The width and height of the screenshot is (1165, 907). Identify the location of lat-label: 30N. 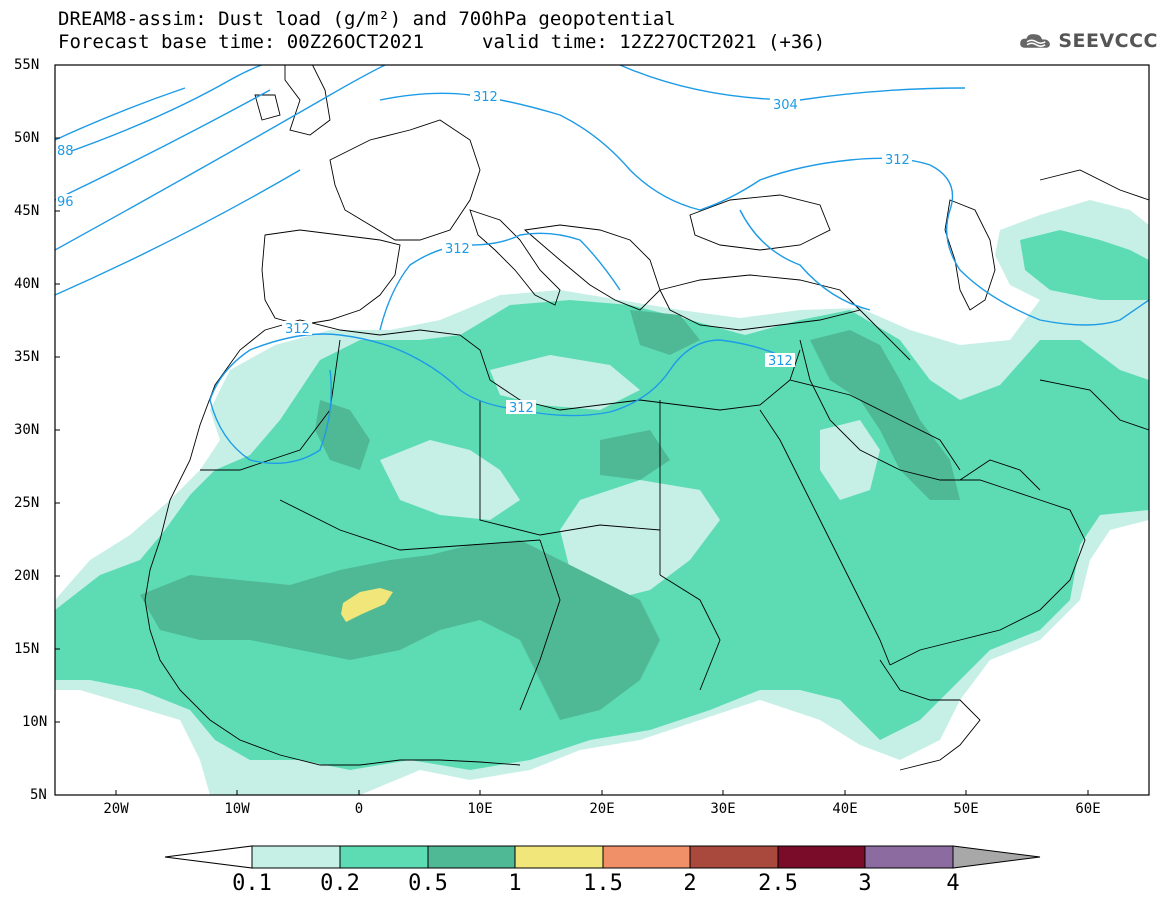
(27, 430).